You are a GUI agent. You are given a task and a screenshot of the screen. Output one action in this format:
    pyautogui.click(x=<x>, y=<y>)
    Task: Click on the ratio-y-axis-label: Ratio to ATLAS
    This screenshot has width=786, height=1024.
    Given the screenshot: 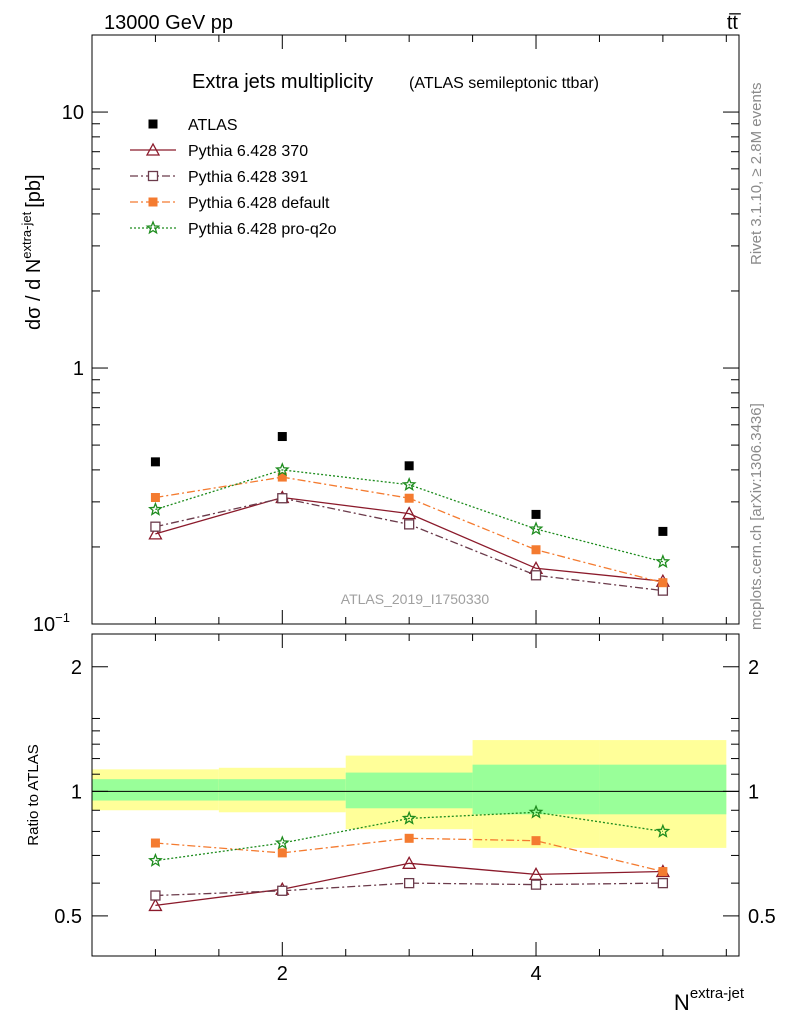 What is the action you would take?
    pyautogui.click(x=33, y=794)
    